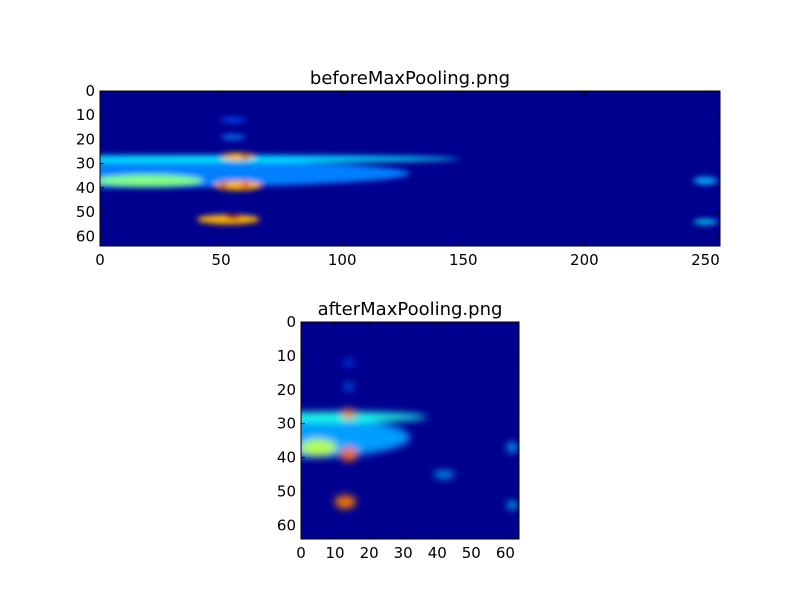  I want to click on x-tick-label: 10, so click(335, 553).